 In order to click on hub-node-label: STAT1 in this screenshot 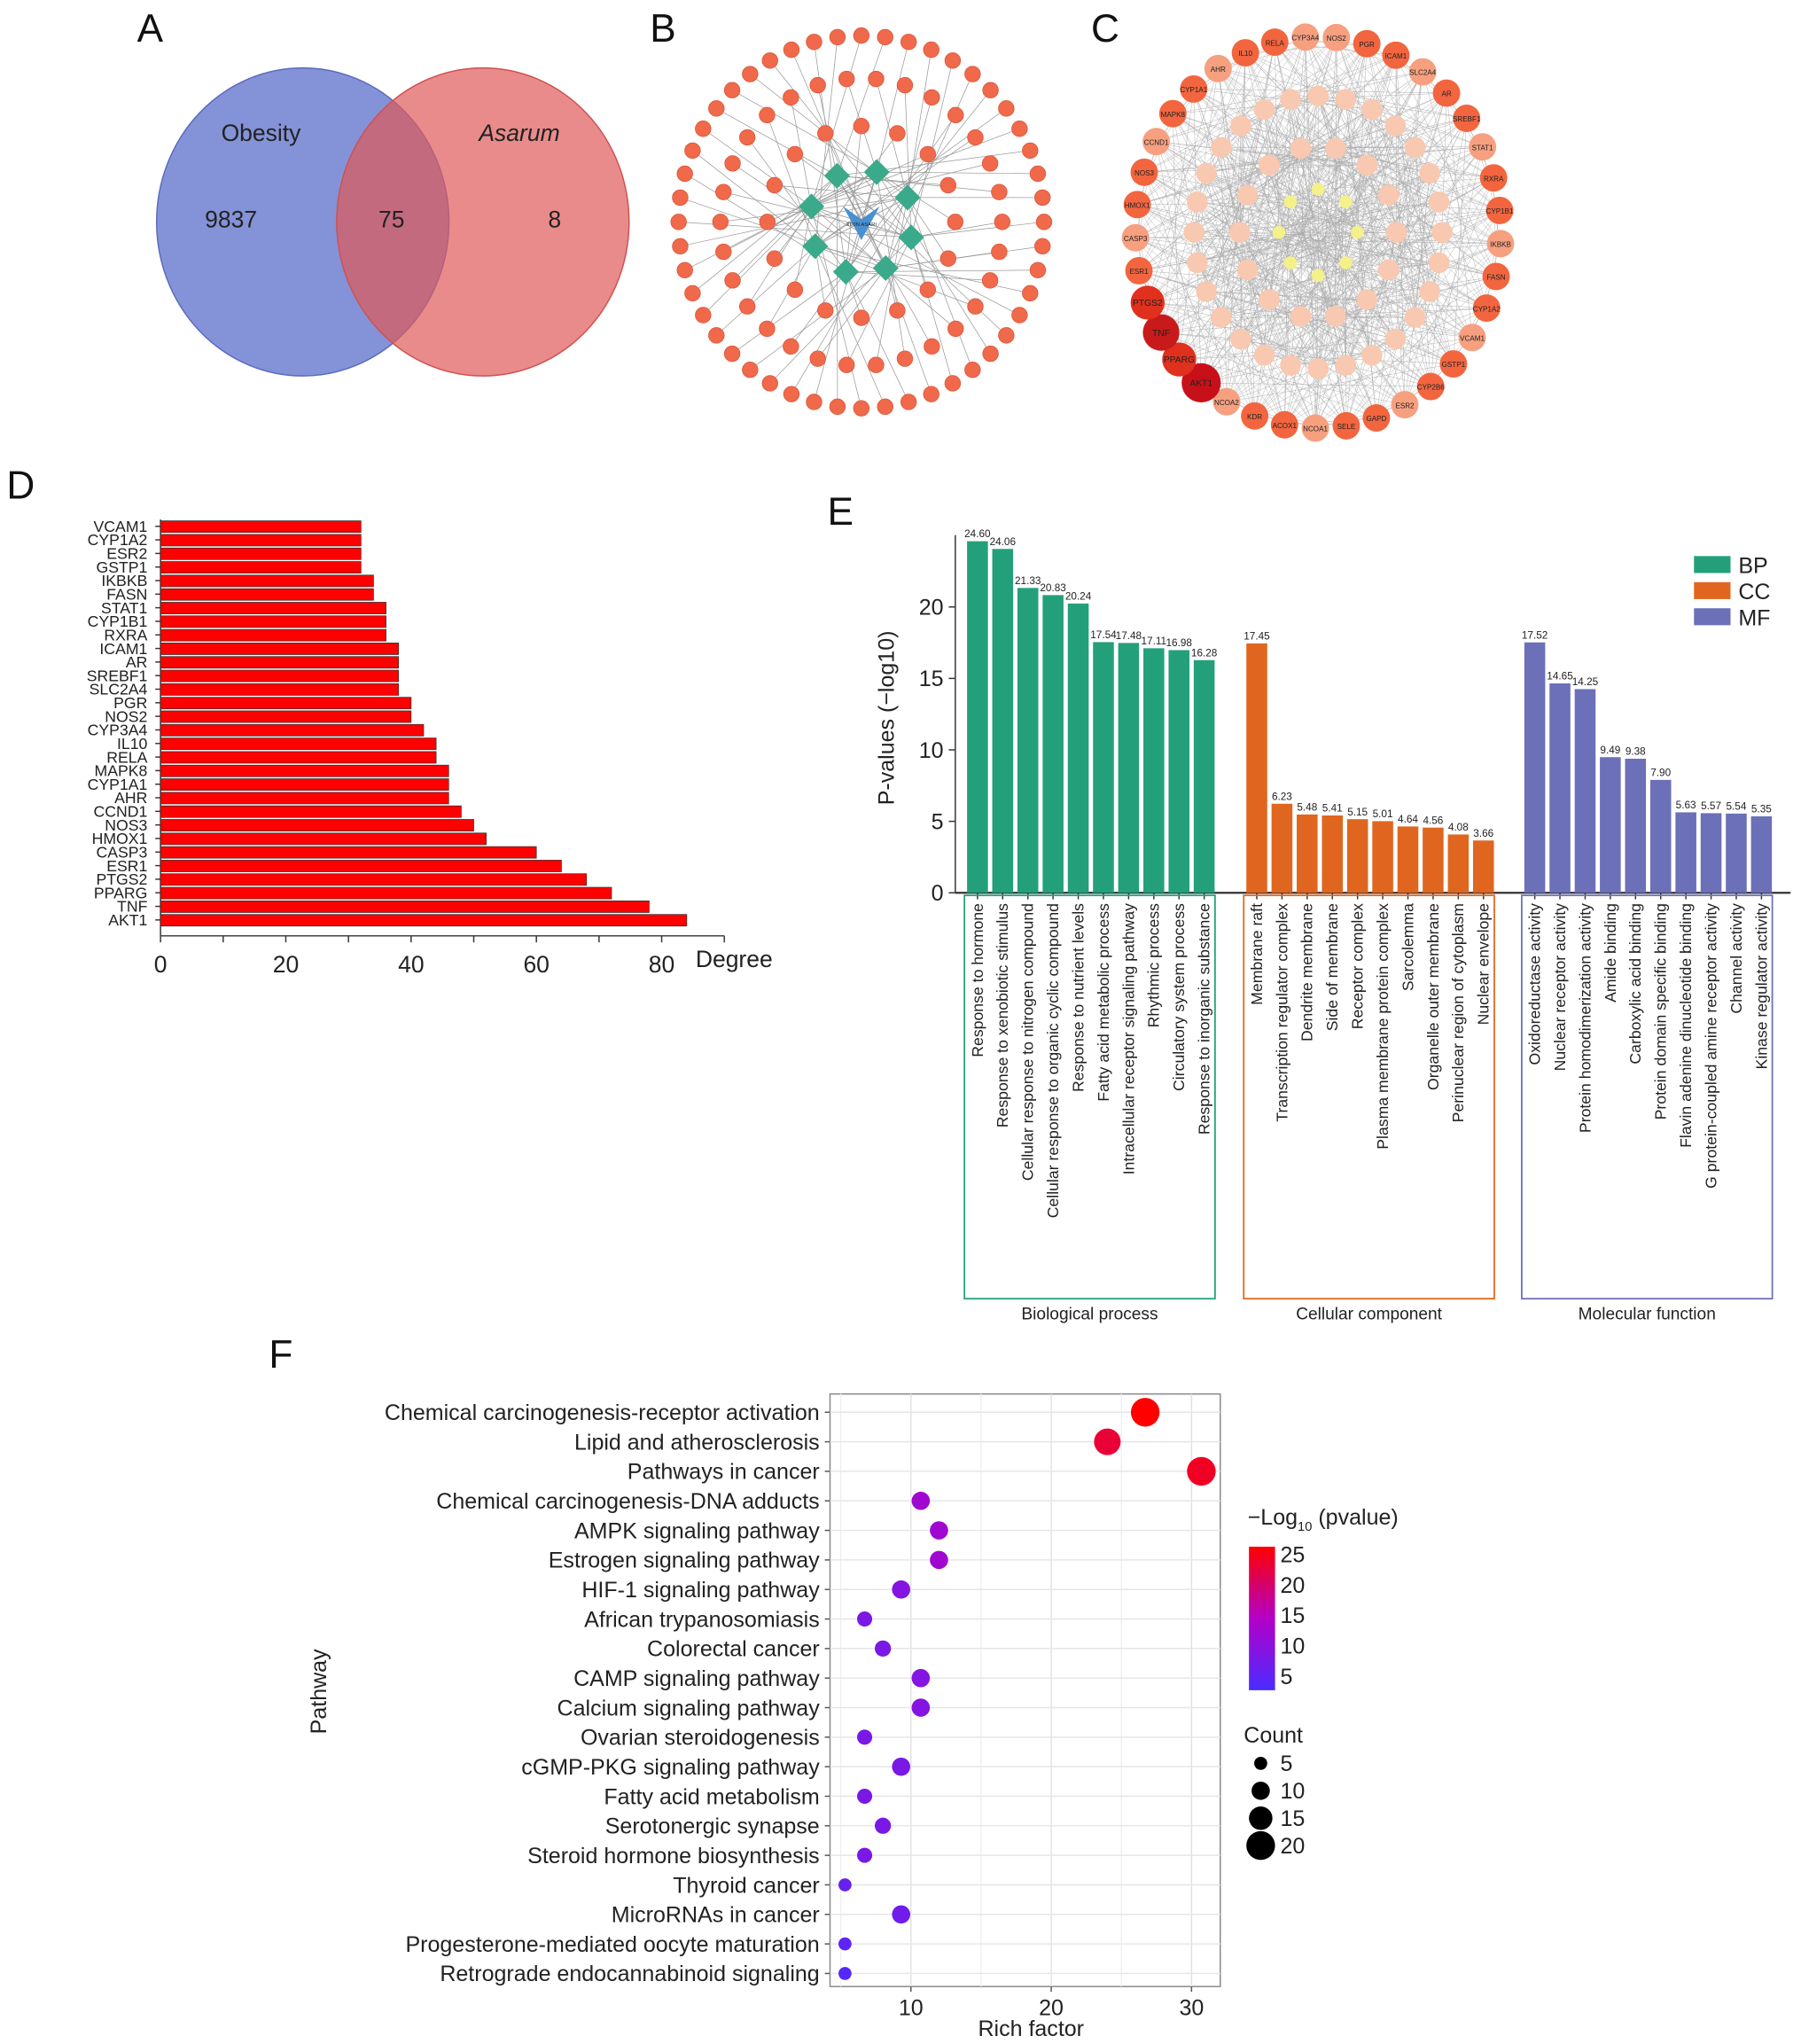, I will do `click(1483, 148)`.